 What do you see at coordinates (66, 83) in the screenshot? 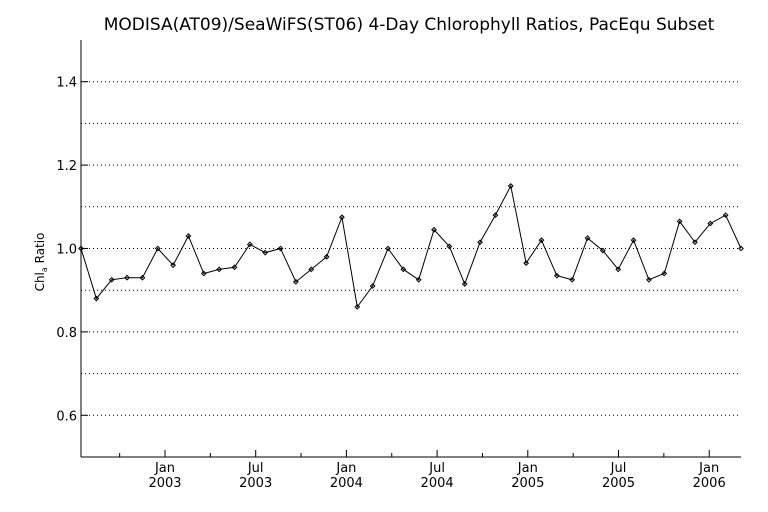
I see `y-tick-label-4: 1.4` at bounding box center [66, 83].